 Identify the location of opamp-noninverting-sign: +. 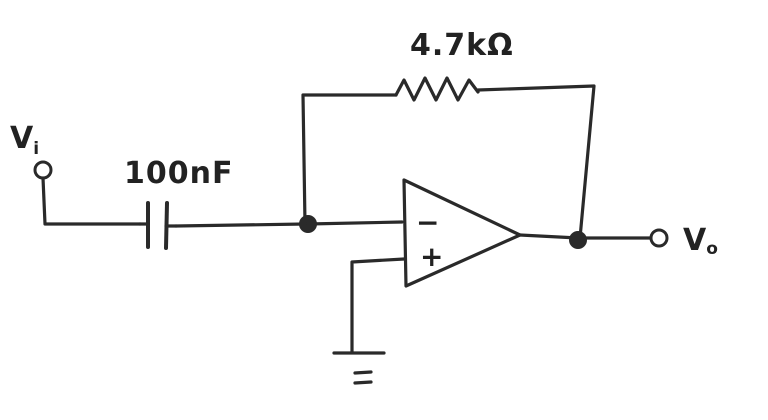
(431, 256).